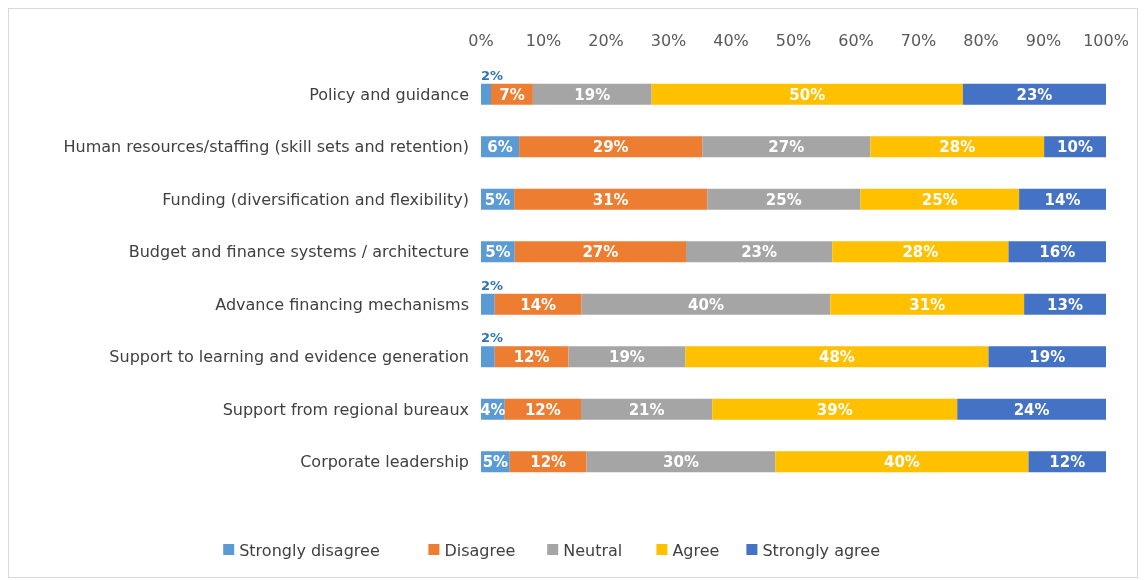  I want to click on data-label: 39%, so click(834, 409).